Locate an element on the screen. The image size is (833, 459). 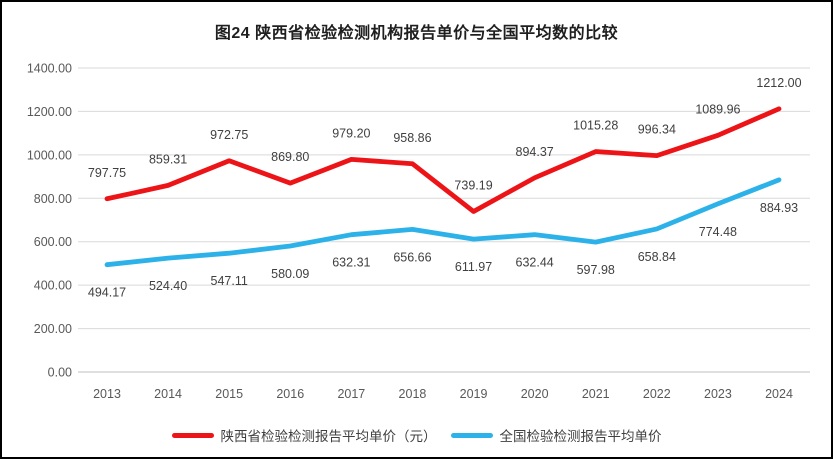
y-axis-tick-label: 1000.00 is located at coordinates (49, 155).